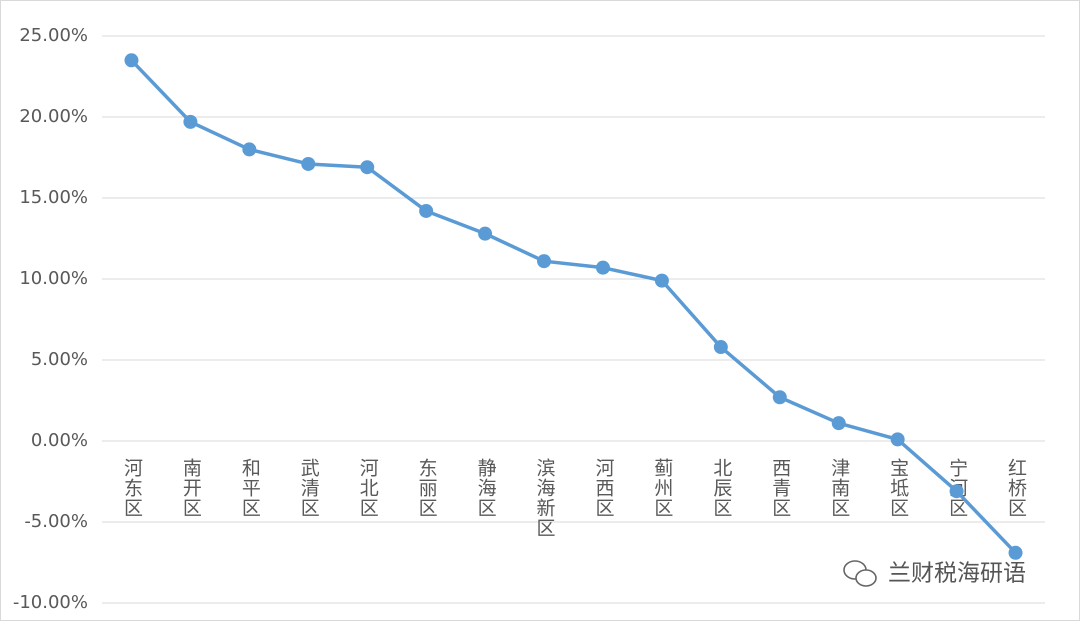 This screenshot has width=1080, height=621. Describe the element at coordinates (250, 488) in the screenshot. I see `x-tick-label: 和平区` at that location.